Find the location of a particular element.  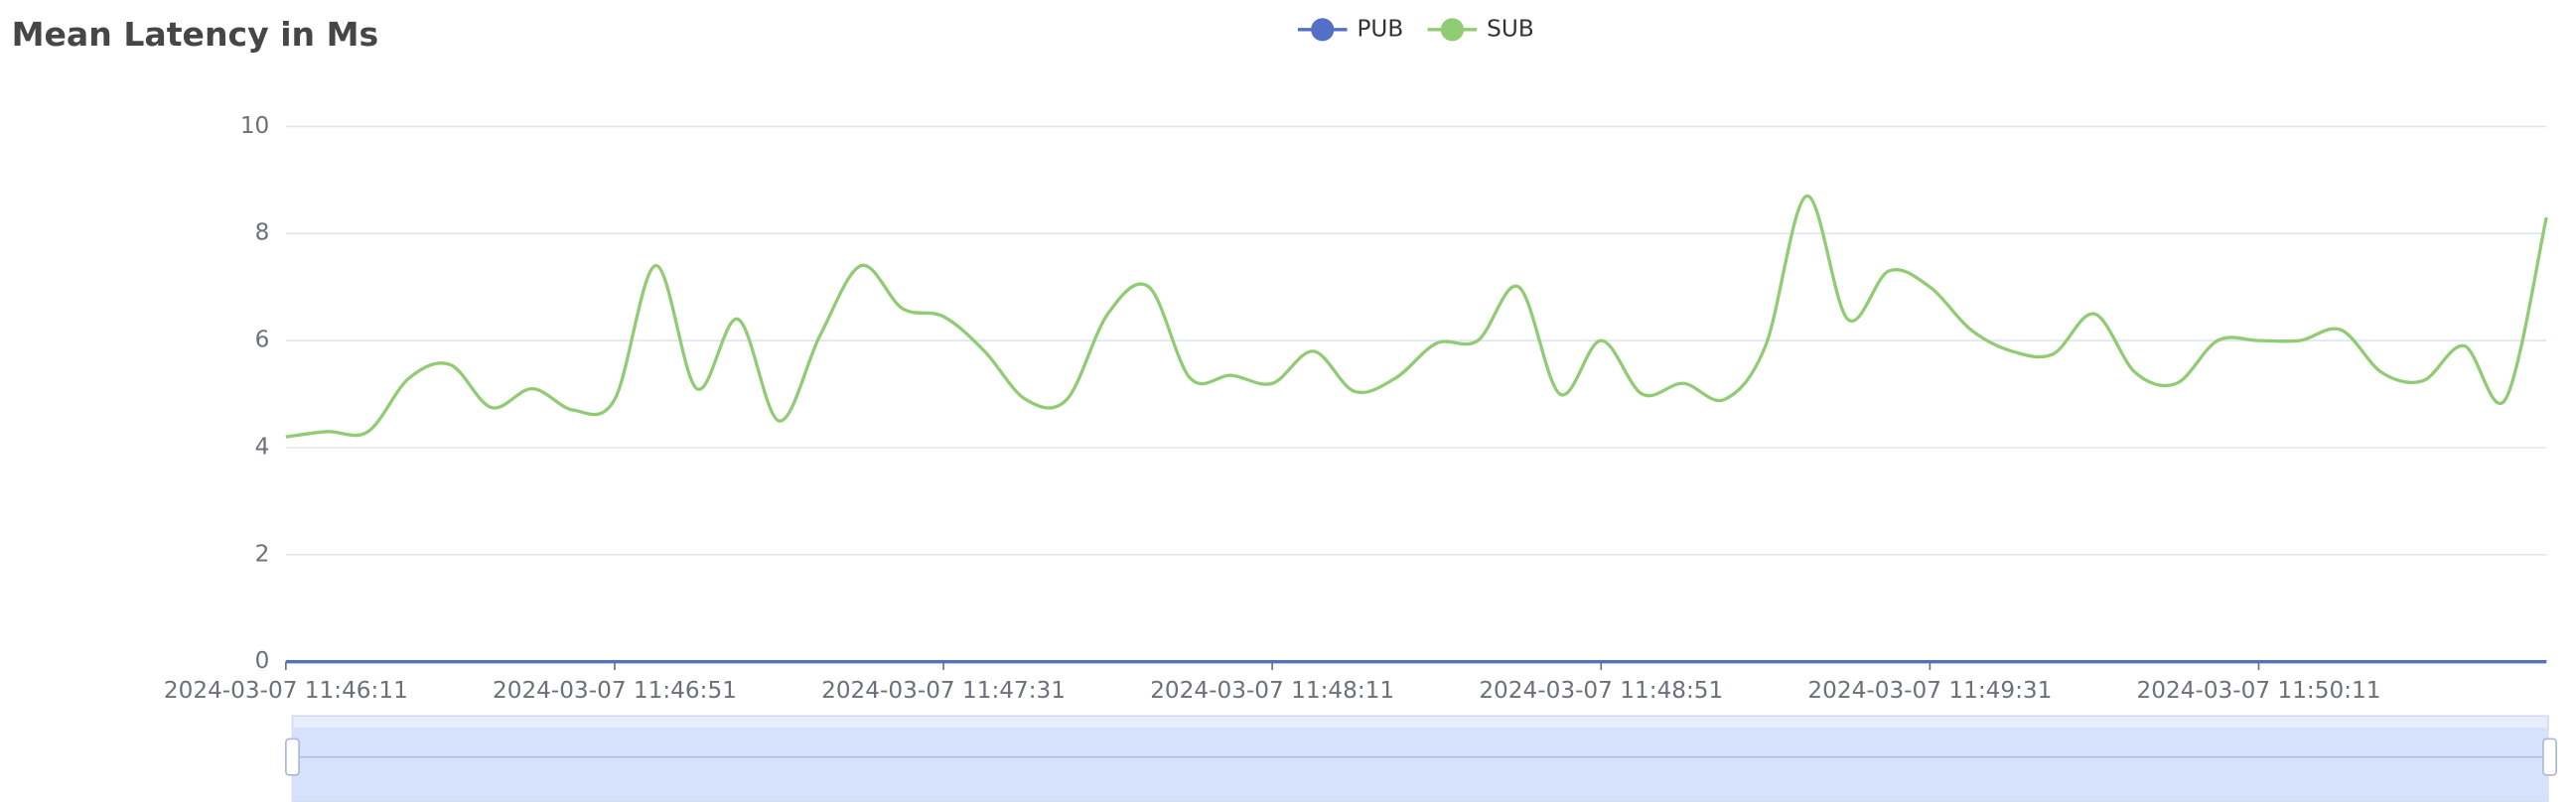

y-tick-label: 6 is located at coordinates (262, 341).